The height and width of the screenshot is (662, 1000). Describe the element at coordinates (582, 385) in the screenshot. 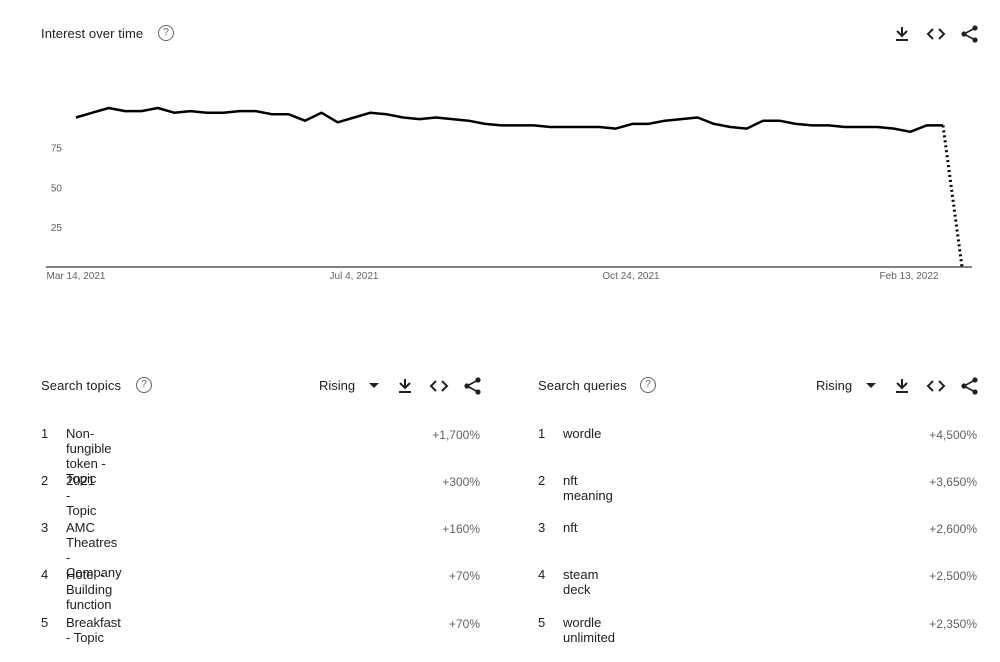

I see `queries-title: Search queries` at that location.